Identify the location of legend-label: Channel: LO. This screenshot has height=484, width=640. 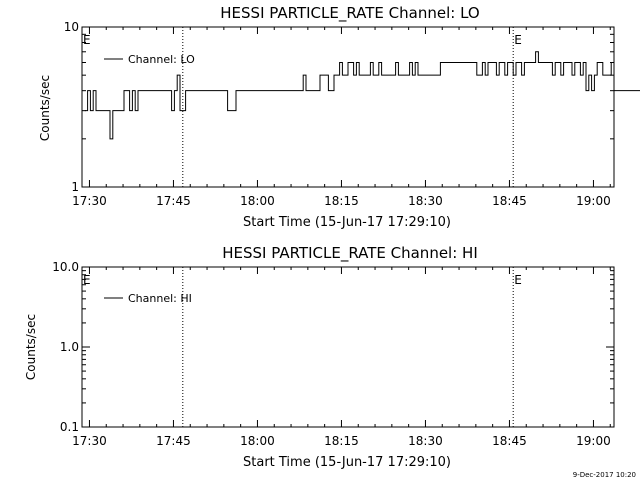
(161, 59).